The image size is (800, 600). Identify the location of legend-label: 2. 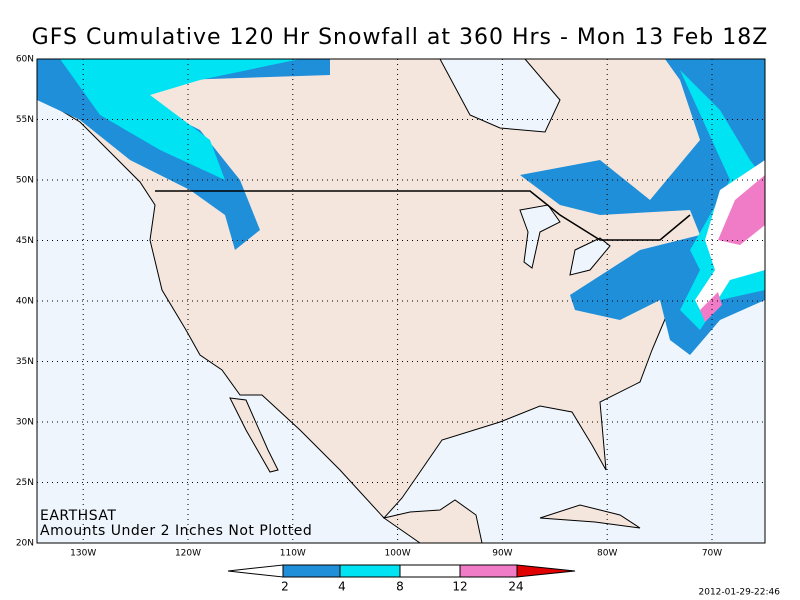
(285, 587).